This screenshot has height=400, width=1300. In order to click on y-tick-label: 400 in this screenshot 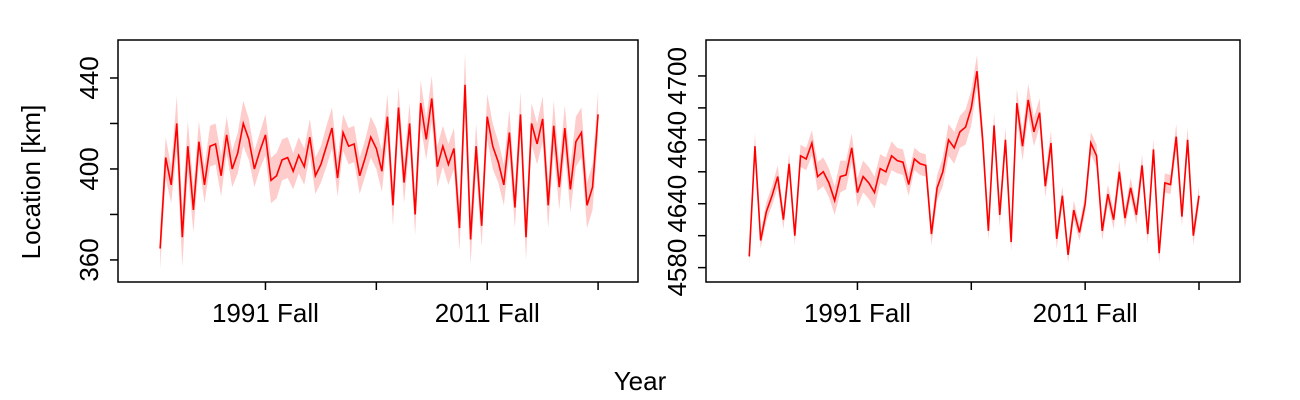, I will do `click(89, 168)`.